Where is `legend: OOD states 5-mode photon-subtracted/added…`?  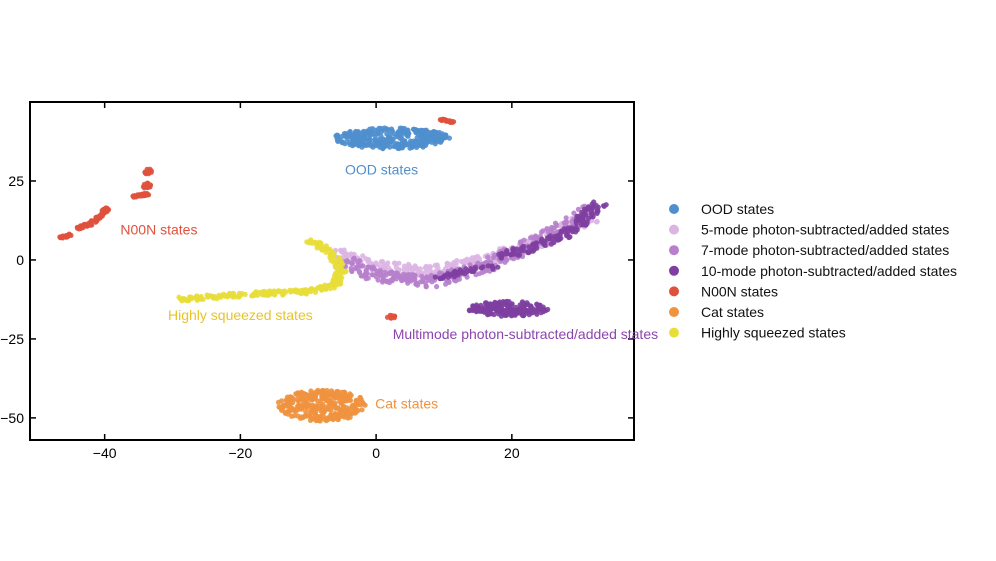
legend: OOD states 5-mode photon-subtracted/added… is located at coordinates (813, 271).